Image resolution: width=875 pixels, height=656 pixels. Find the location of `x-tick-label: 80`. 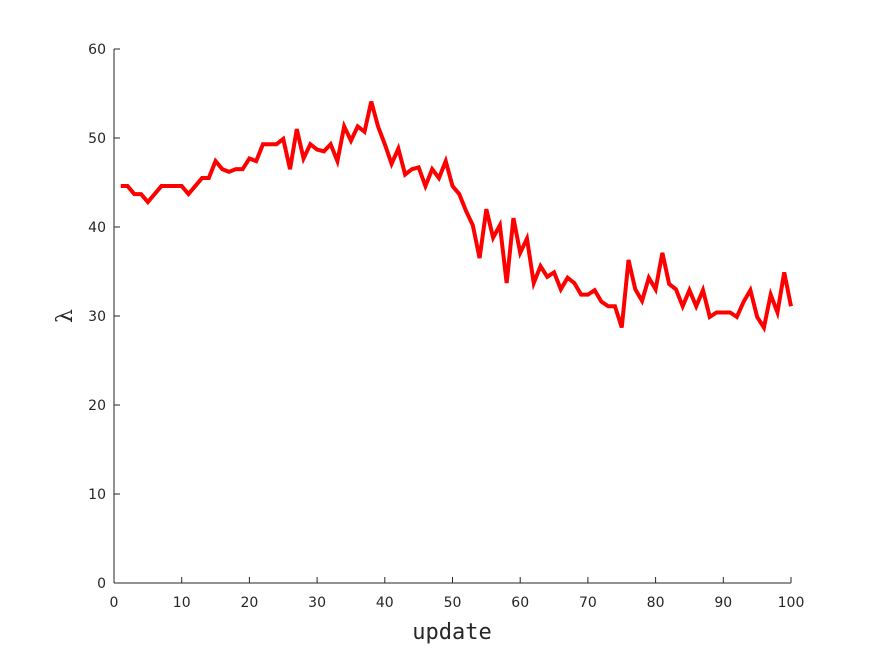

x-tick-label: 80 is located at coordinates (656, 603).